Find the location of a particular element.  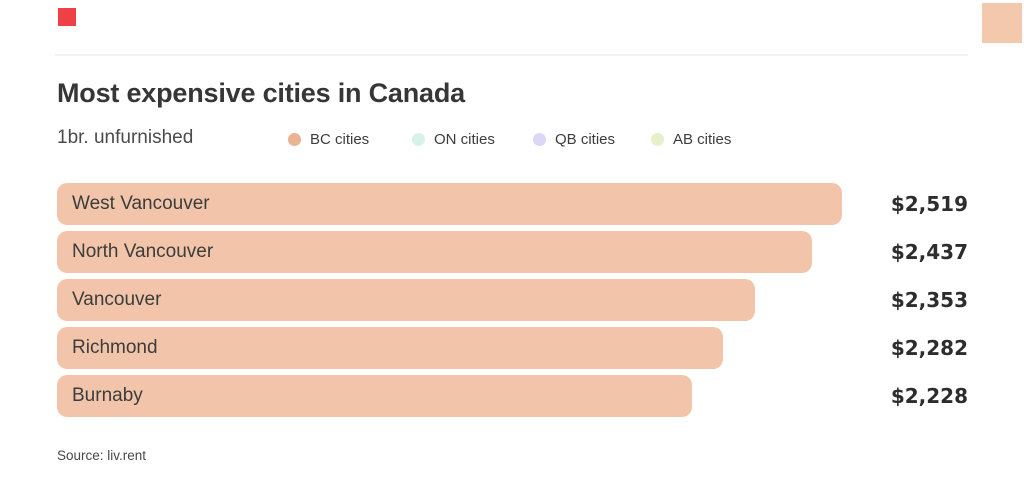

brand-red-square is located at coordinates (67, 17).